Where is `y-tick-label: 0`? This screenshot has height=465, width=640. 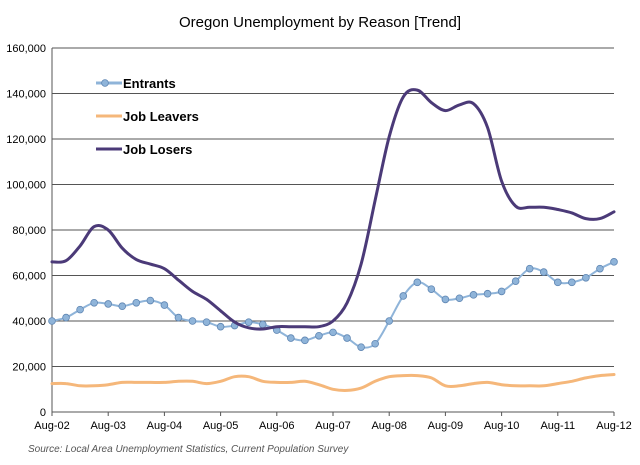 y-tick-label: 0 is located at coordinates (43, 413).